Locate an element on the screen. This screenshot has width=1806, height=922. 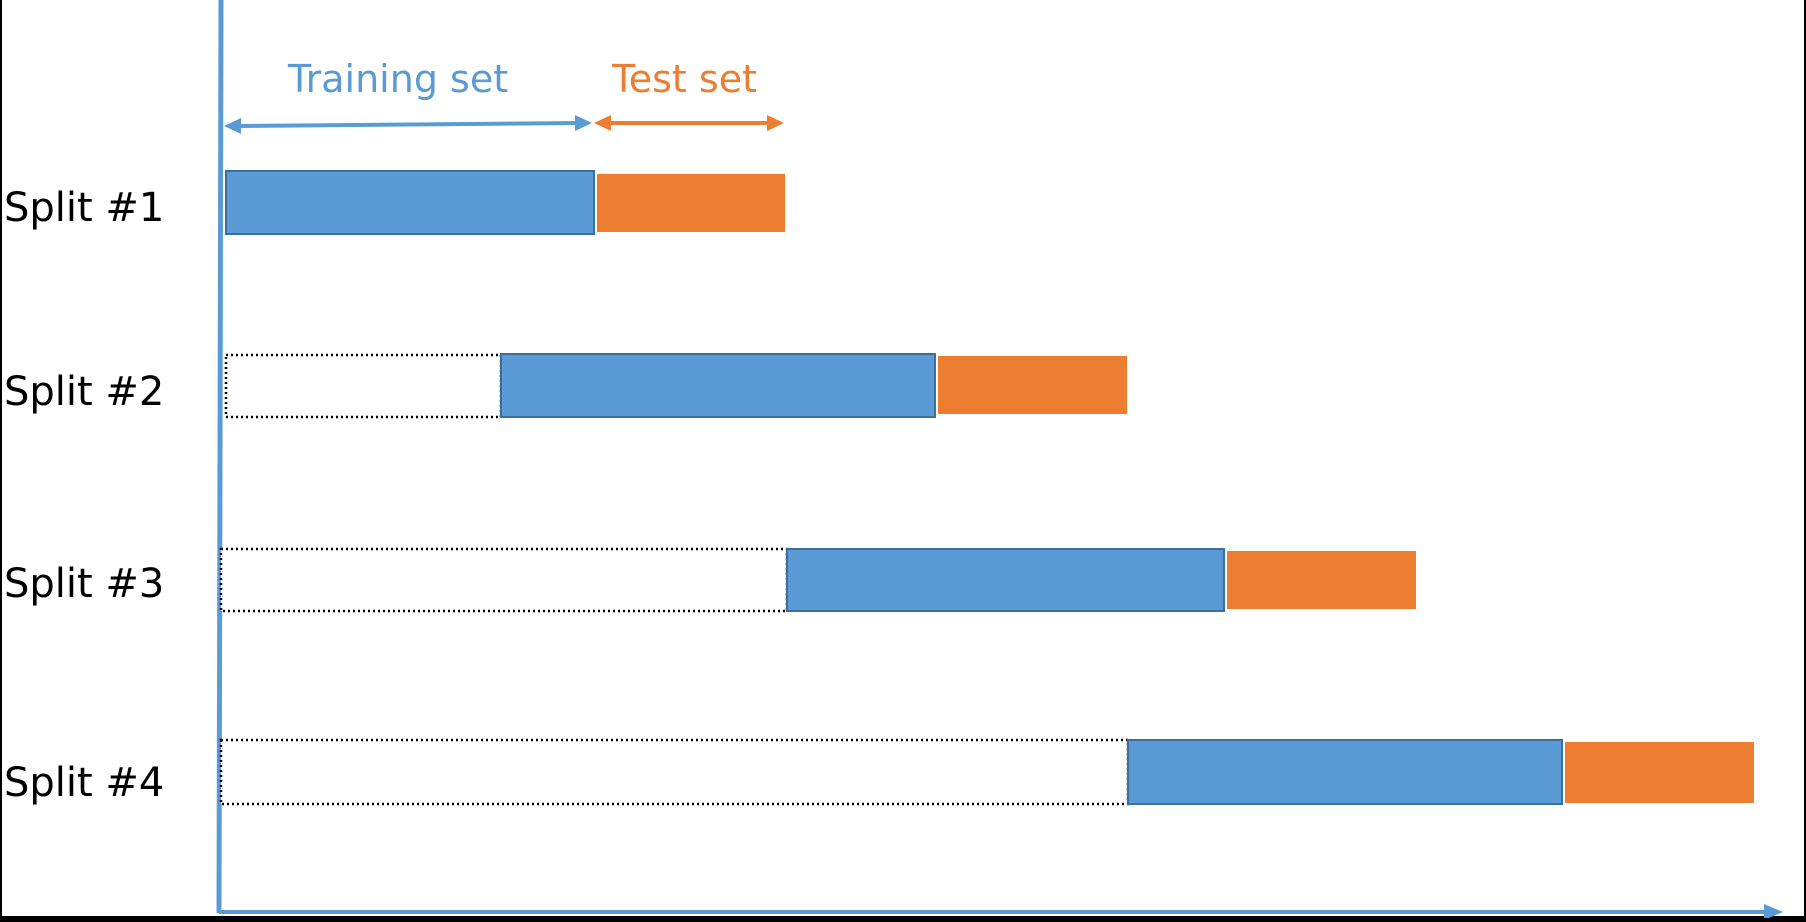
split-3-test-bar is located at coordinates (1321, 580).